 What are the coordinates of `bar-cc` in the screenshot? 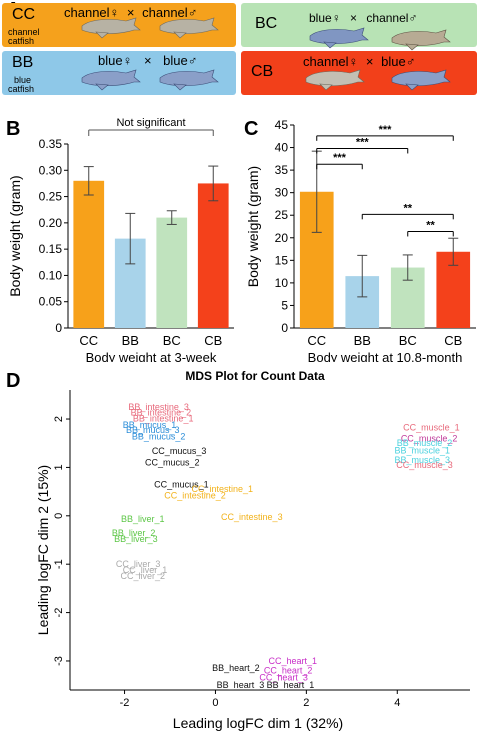 It's located at (89, 254).